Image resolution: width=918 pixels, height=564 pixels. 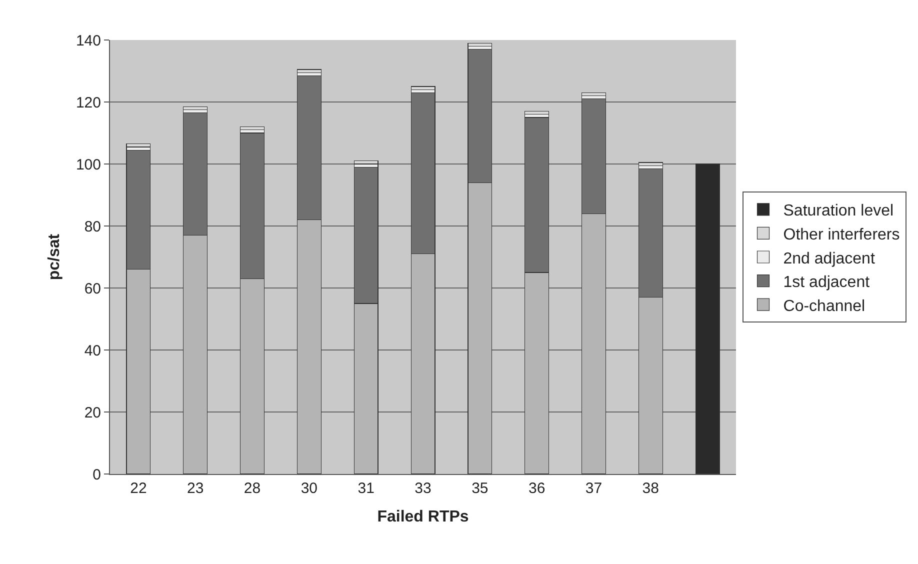 What do you see at coordinates (824, 306) in the screenshot?
I see `legend-label: Co-channel` at bounding box center [824, 306].